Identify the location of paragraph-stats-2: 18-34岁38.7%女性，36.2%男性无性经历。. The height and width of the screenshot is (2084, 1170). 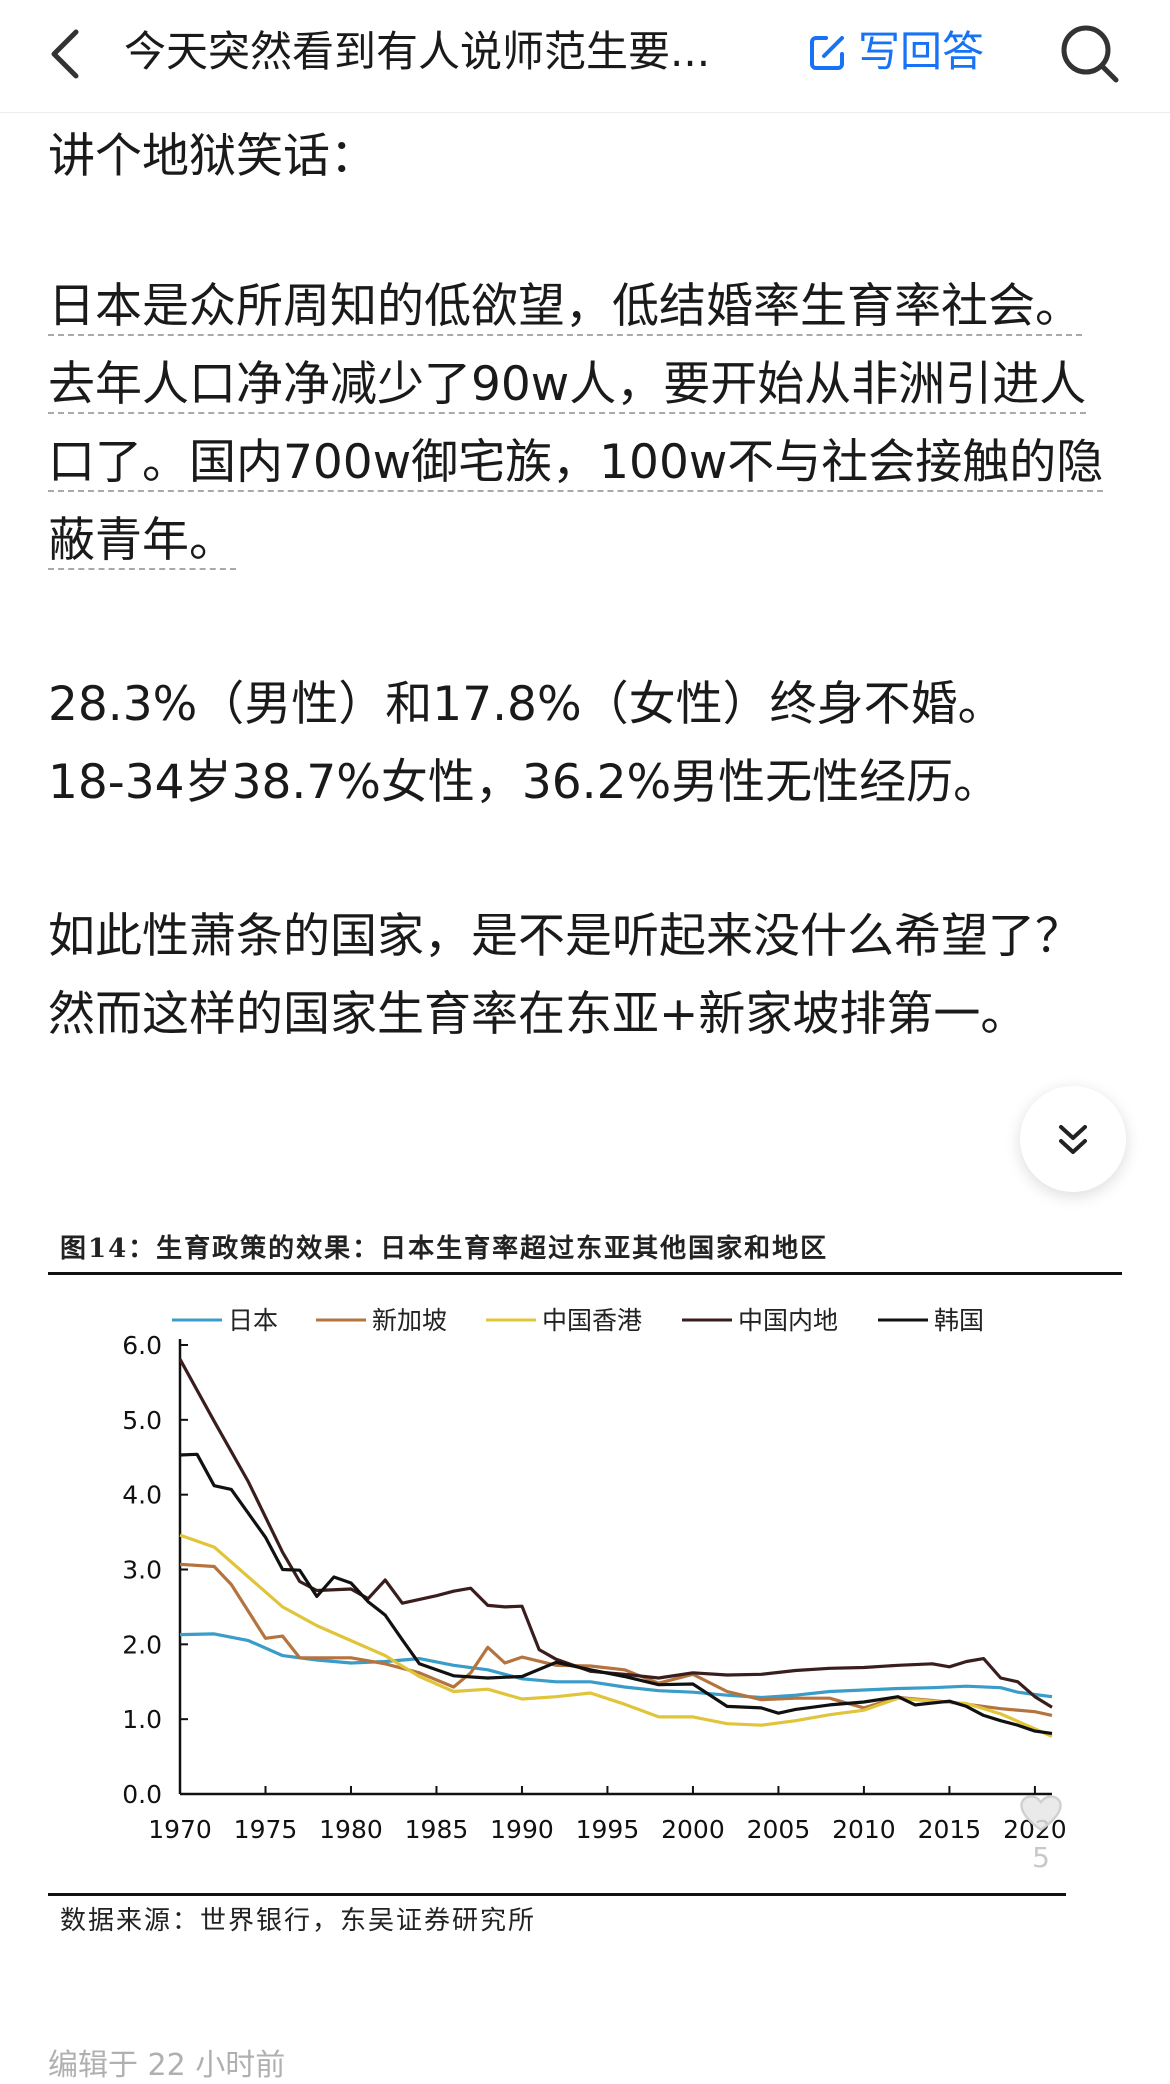
(524, 782).